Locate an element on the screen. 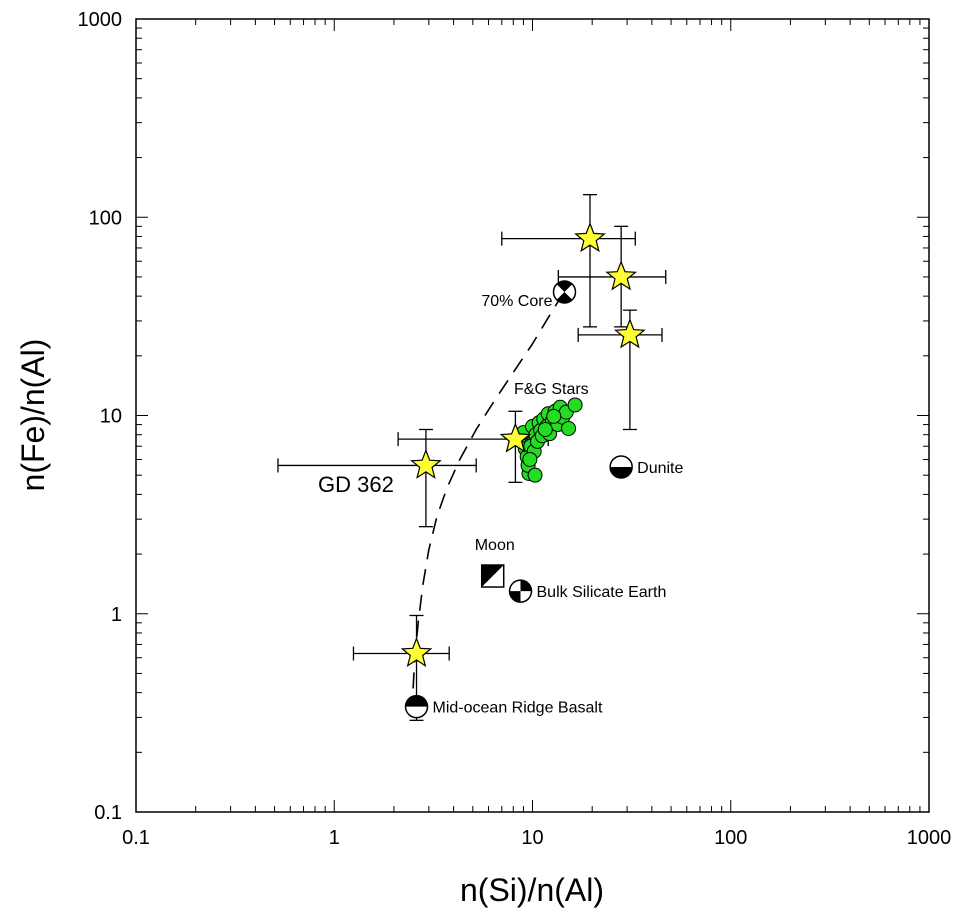  x-tick-label: 0.1 is located at coordinates (136, 838).